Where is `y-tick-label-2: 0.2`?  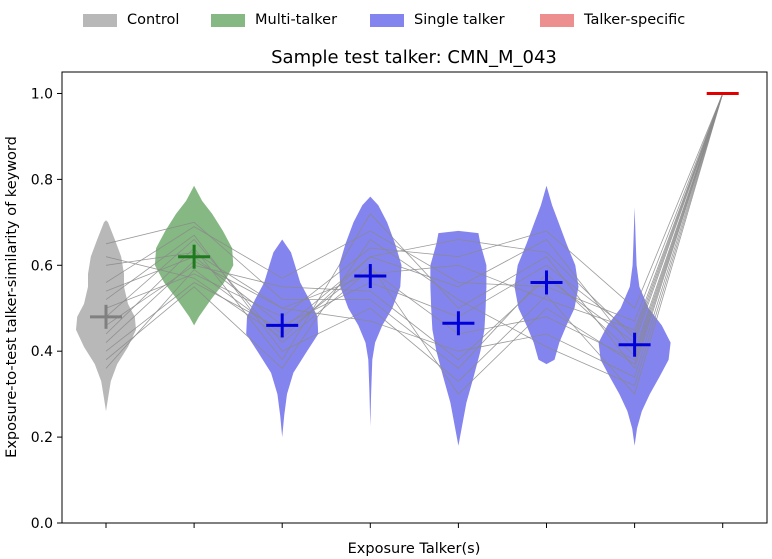 y-tick-label-2: 0.2 is located at coordinates (42, 438).